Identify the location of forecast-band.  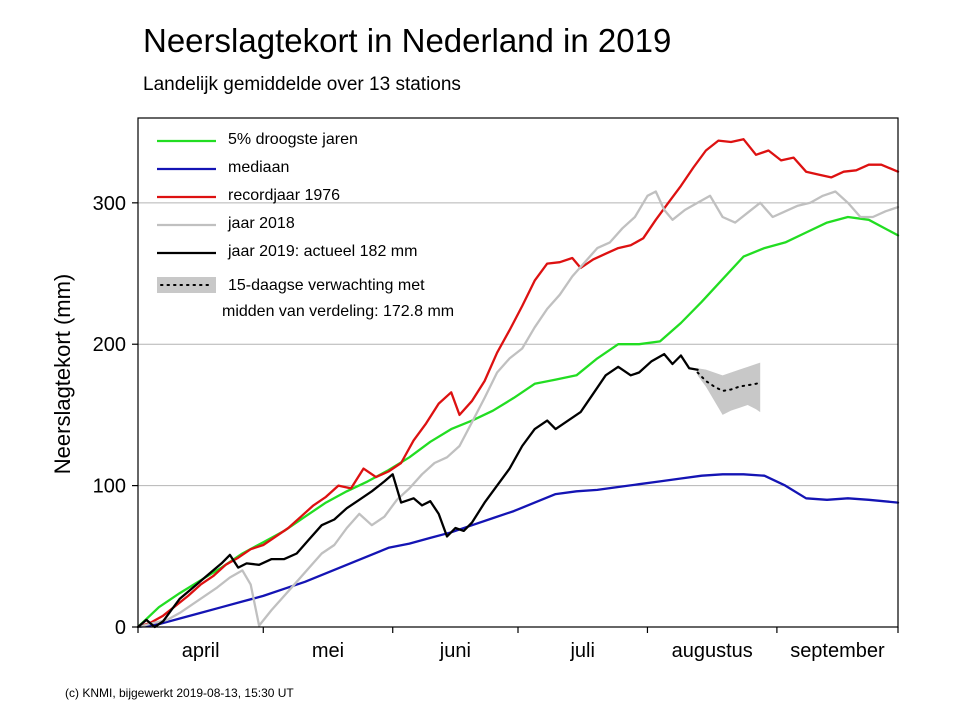
(729, 388).